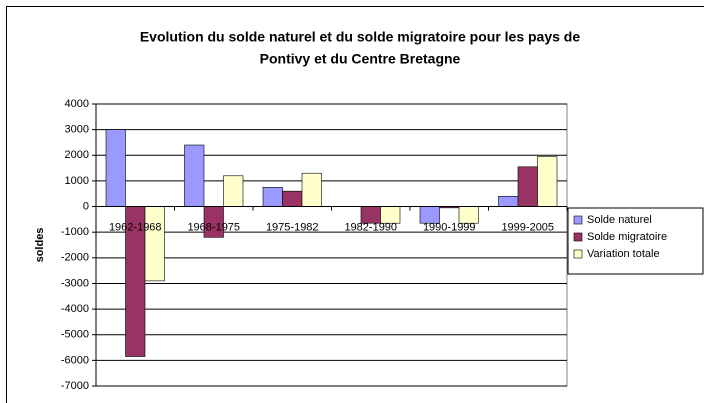 This screenshot has height=403, width=704. Describe the element at coordinates (360, 59) in the screenshot. I see `chart-title-line2: Pontivy et du Centre Bretagne` at that location.